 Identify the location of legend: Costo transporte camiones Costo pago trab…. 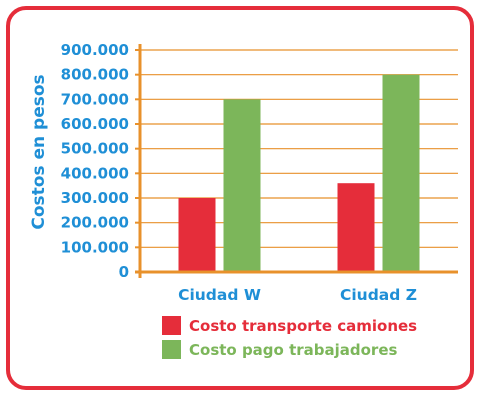
(289, 337).